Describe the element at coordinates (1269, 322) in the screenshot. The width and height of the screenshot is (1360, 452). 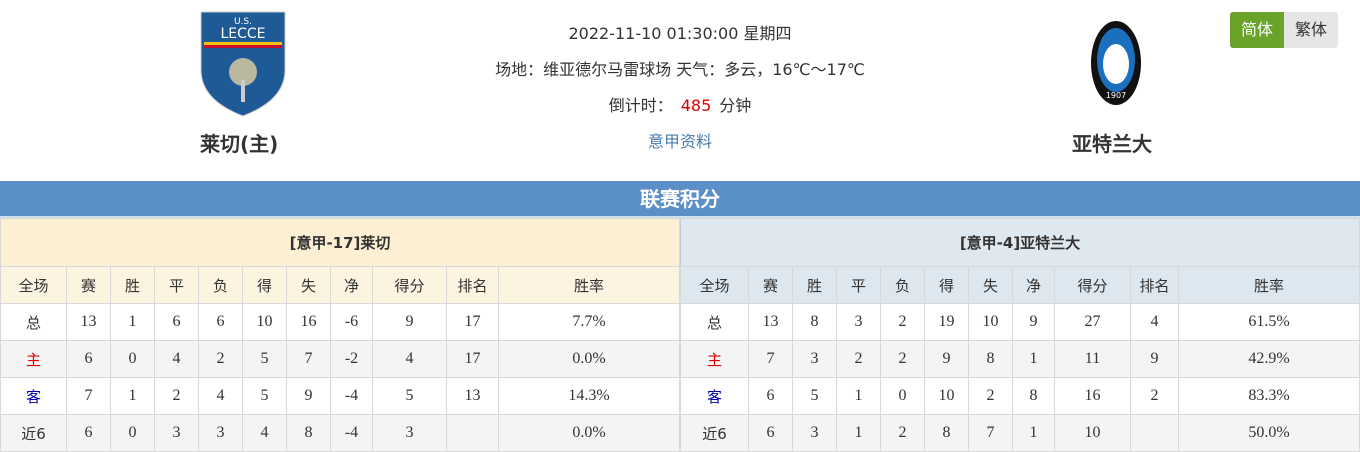
I see `table-cell: 61.5%` at that location.